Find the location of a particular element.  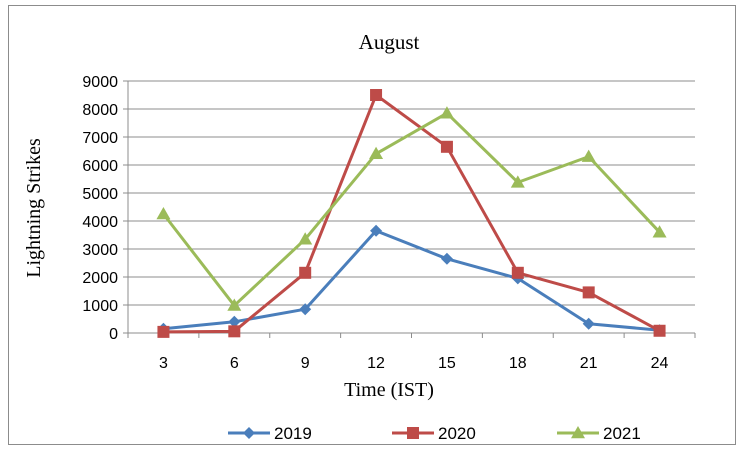

y-tick-label: 2000 is located at coordinates (100, 278).